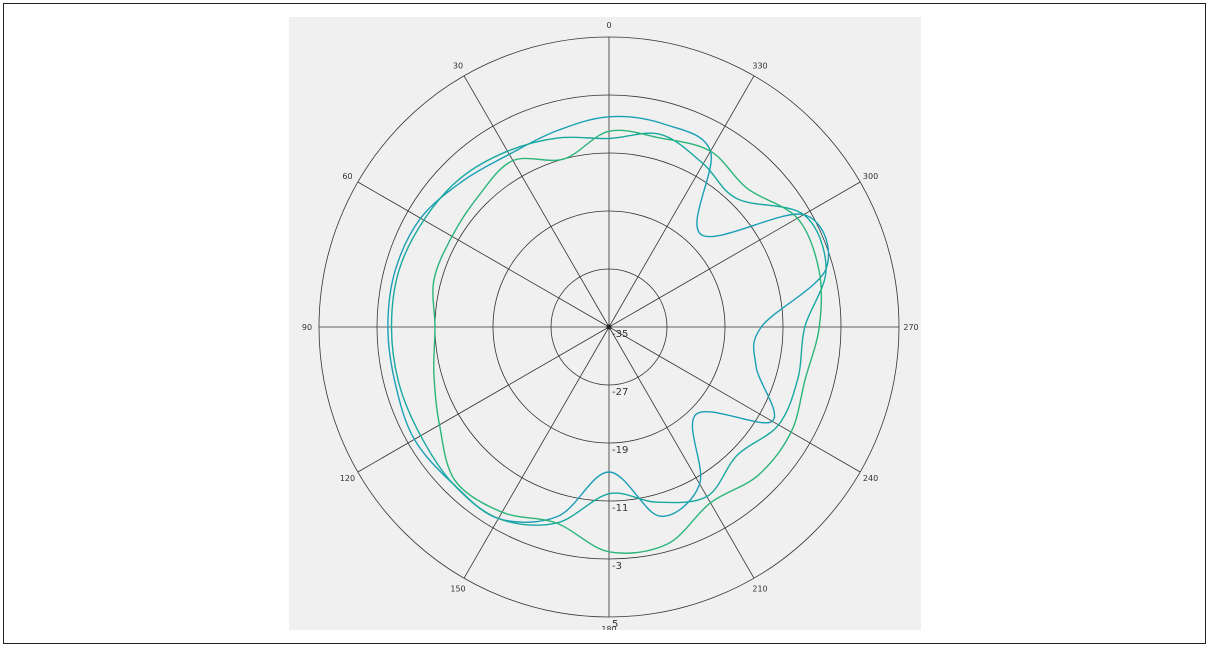 The width and height of the screenshot is (1209, 646). What do you see at coordinates (347, 176) in the screenshot?
I see `angle-tick-label: 60` at bounding box center [347, 176].